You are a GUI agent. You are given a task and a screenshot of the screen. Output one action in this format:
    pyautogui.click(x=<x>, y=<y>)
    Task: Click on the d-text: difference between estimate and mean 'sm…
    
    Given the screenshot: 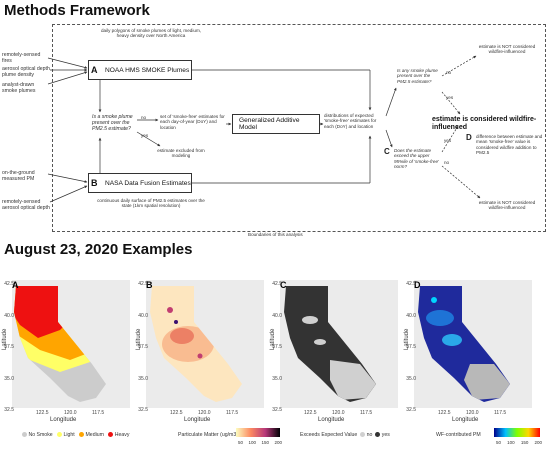 What is the action you would take?
    pyautogui.click(x=509, y=145)
    